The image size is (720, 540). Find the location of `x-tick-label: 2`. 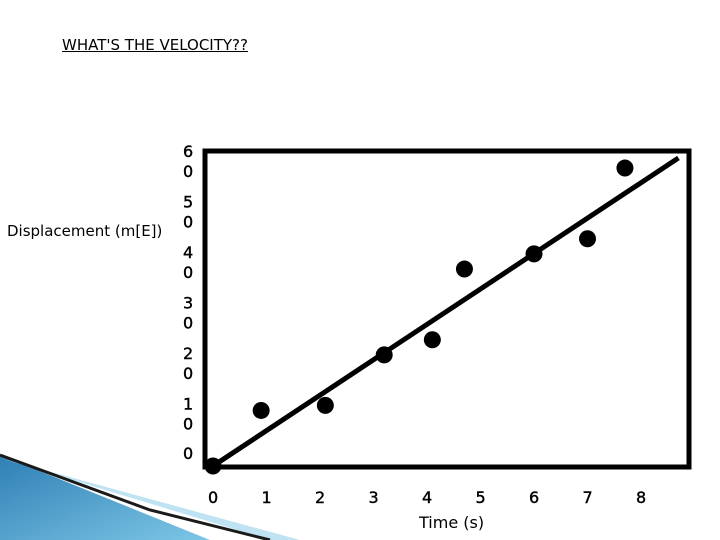

x-tick-label: 2 is located at coordinates (320, 497).